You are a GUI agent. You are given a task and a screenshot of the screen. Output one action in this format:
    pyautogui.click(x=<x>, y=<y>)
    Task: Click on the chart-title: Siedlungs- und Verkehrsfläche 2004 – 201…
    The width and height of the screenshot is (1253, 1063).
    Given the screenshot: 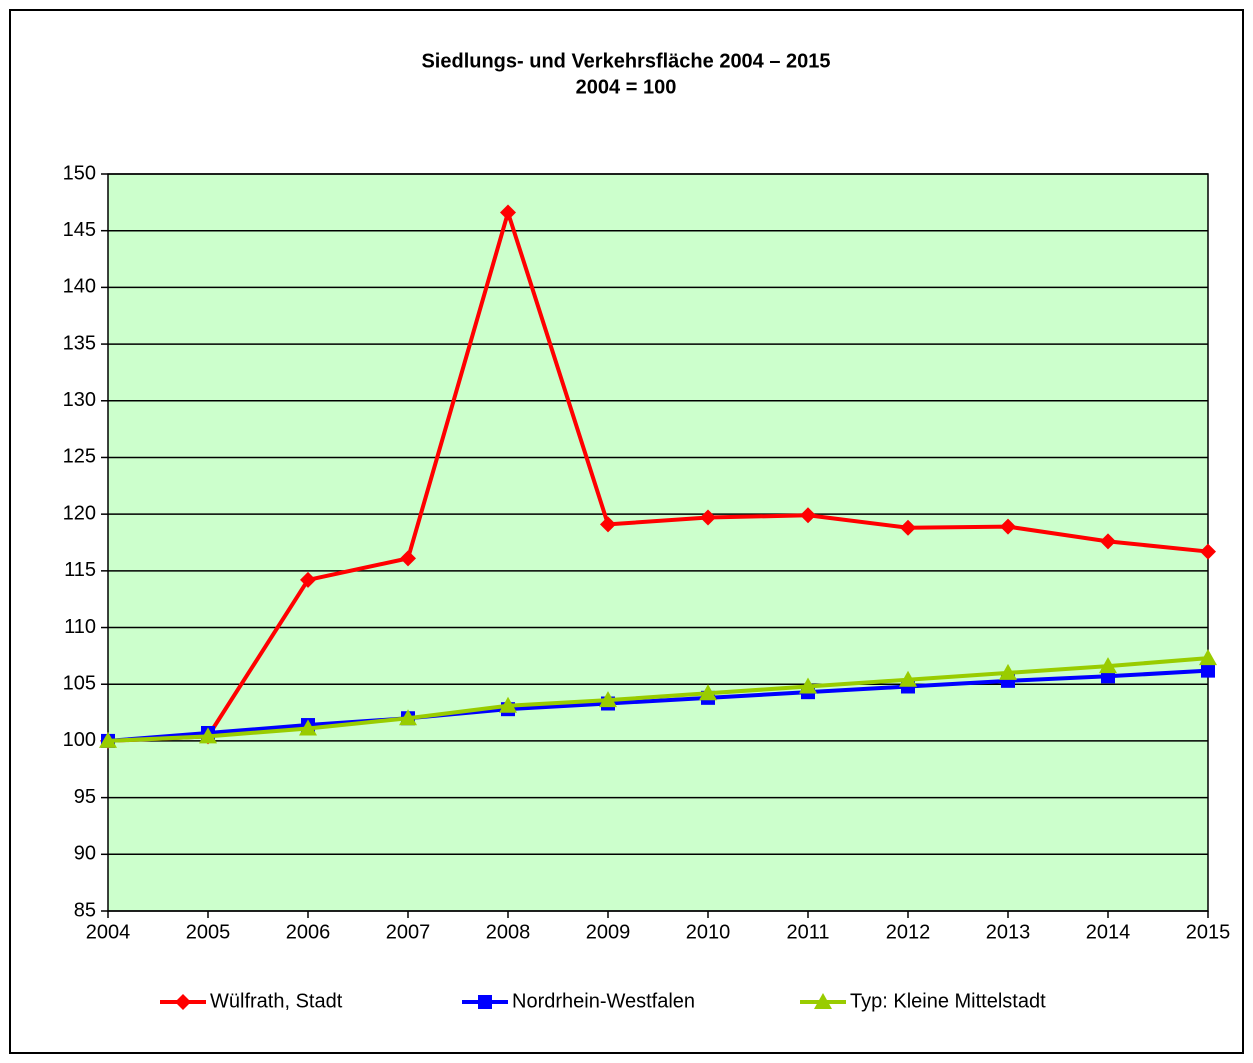 What is the action you would take?
    pyautogui.click(x=625, y=61)
    